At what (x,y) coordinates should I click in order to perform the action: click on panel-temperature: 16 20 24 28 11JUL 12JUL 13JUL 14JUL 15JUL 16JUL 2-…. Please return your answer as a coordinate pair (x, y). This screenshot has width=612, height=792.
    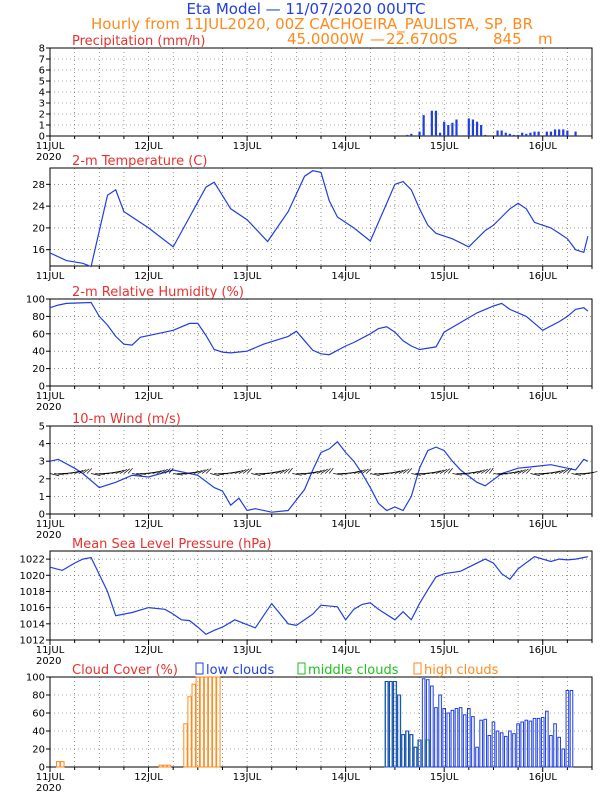
    Looking at the image, I should click on (312, 218).